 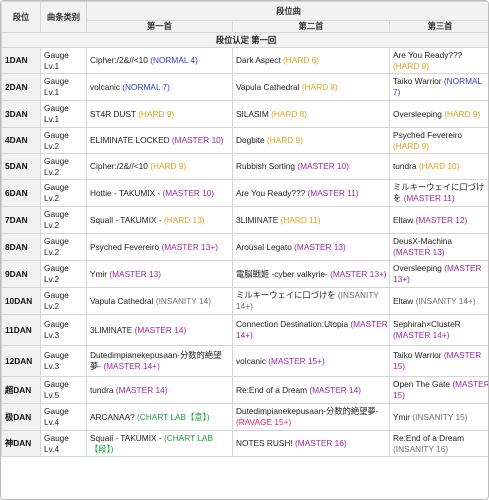 I want to click on song-title: Oversleeping, so click(x=417, y=113).